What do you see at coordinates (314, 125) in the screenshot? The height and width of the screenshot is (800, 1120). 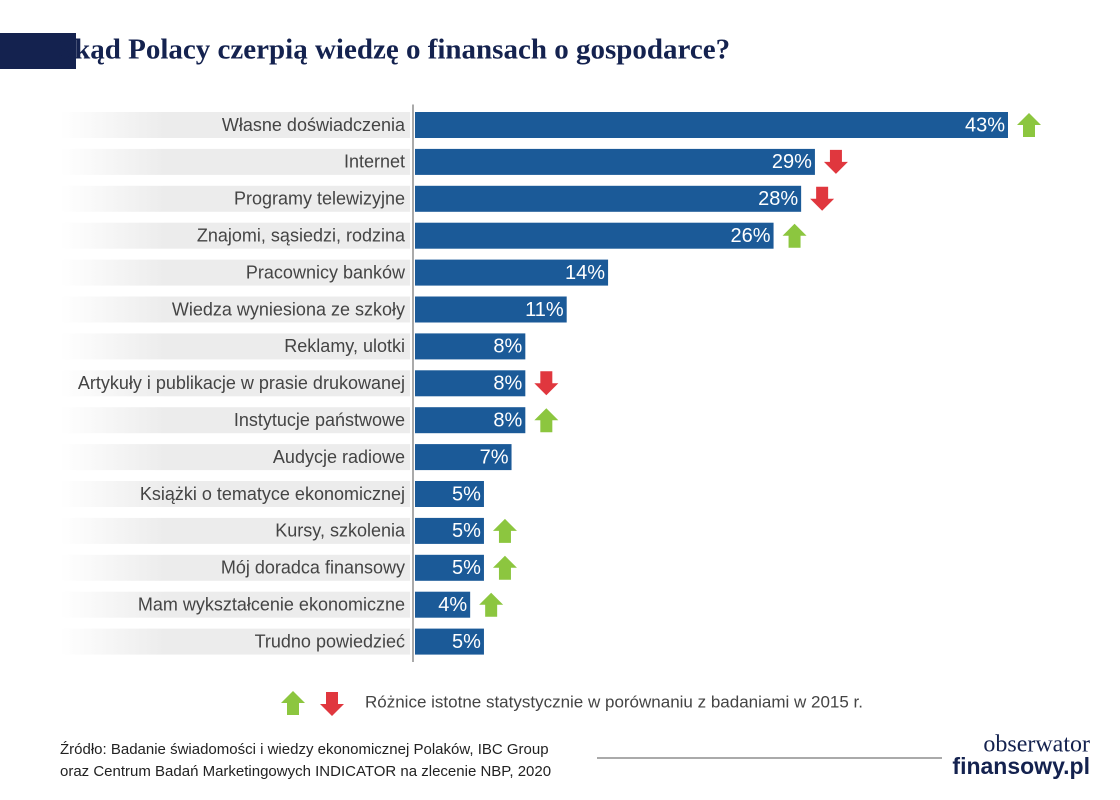 I see `category-label: Własne doświadczenia` at bounding box center [314, 125].